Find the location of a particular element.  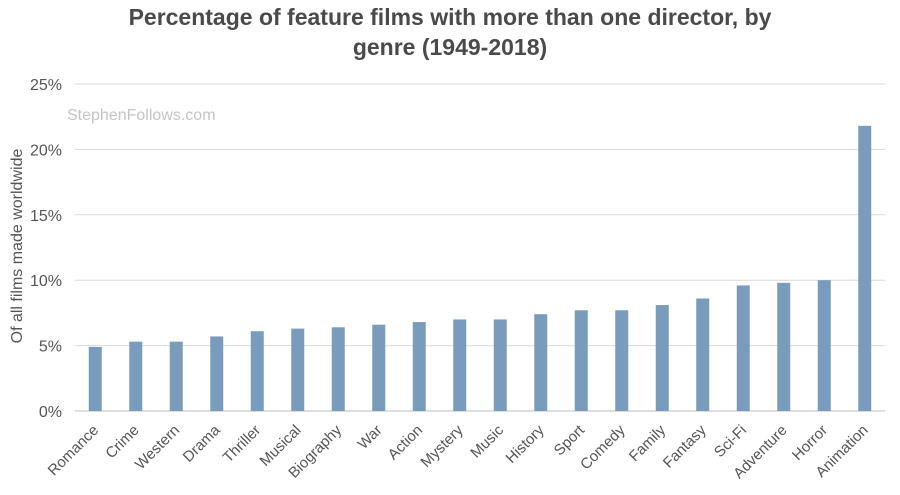

bar-drama is located at coordinates (217, 373).